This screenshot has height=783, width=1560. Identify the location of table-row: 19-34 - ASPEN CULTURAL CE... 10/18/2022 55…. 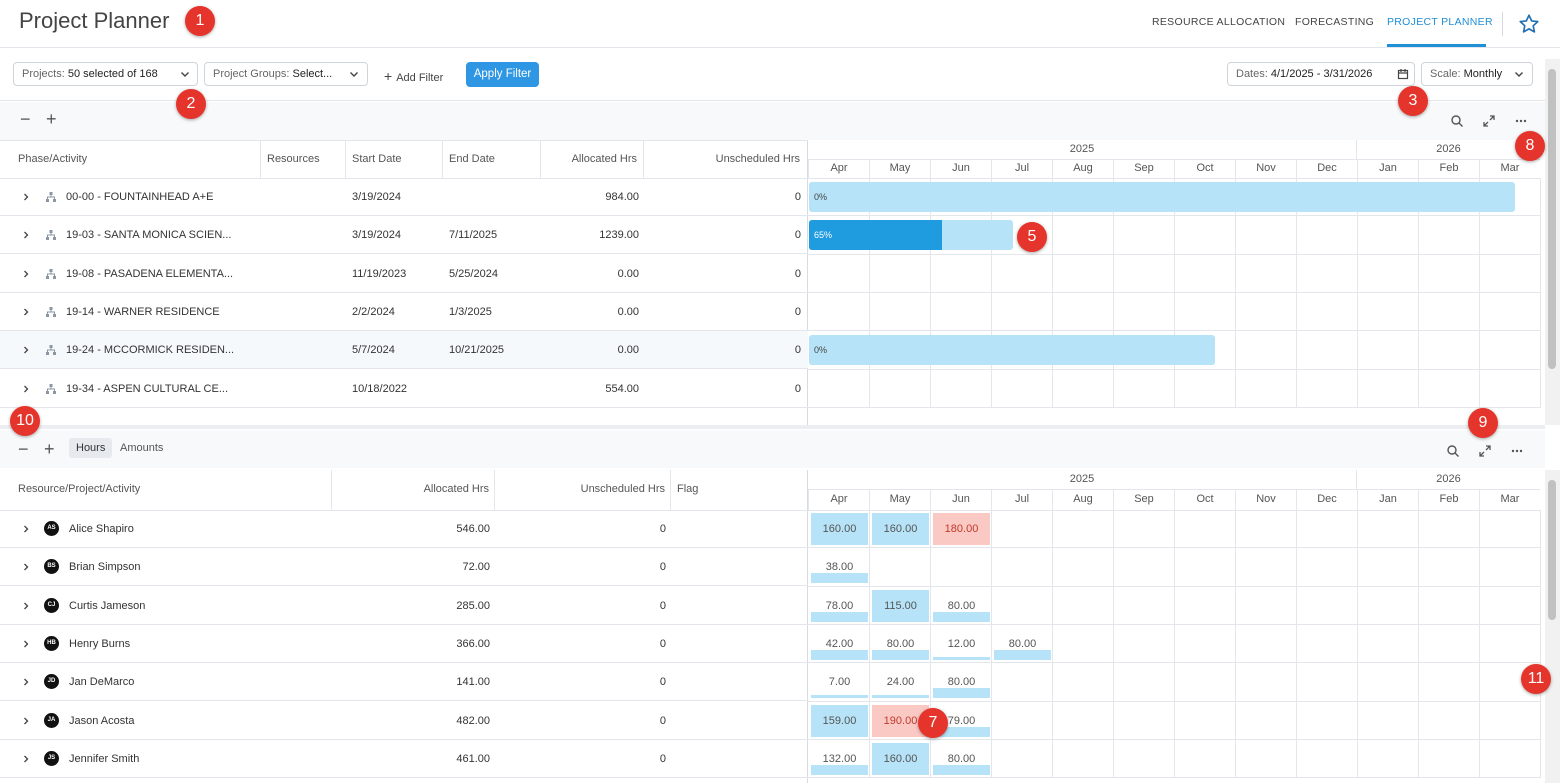
(404, 389).